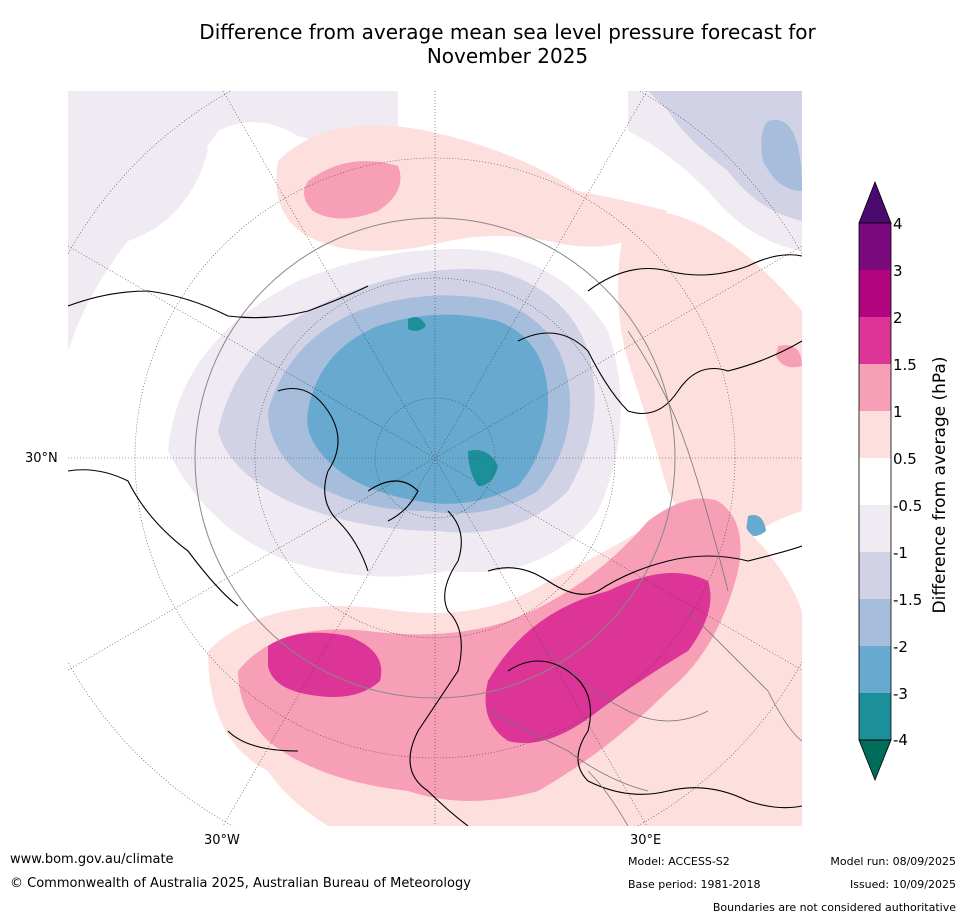 This screenshot has height=919, width=965. I want to click on colorbar-band-1-1.5, so click(875, 387).